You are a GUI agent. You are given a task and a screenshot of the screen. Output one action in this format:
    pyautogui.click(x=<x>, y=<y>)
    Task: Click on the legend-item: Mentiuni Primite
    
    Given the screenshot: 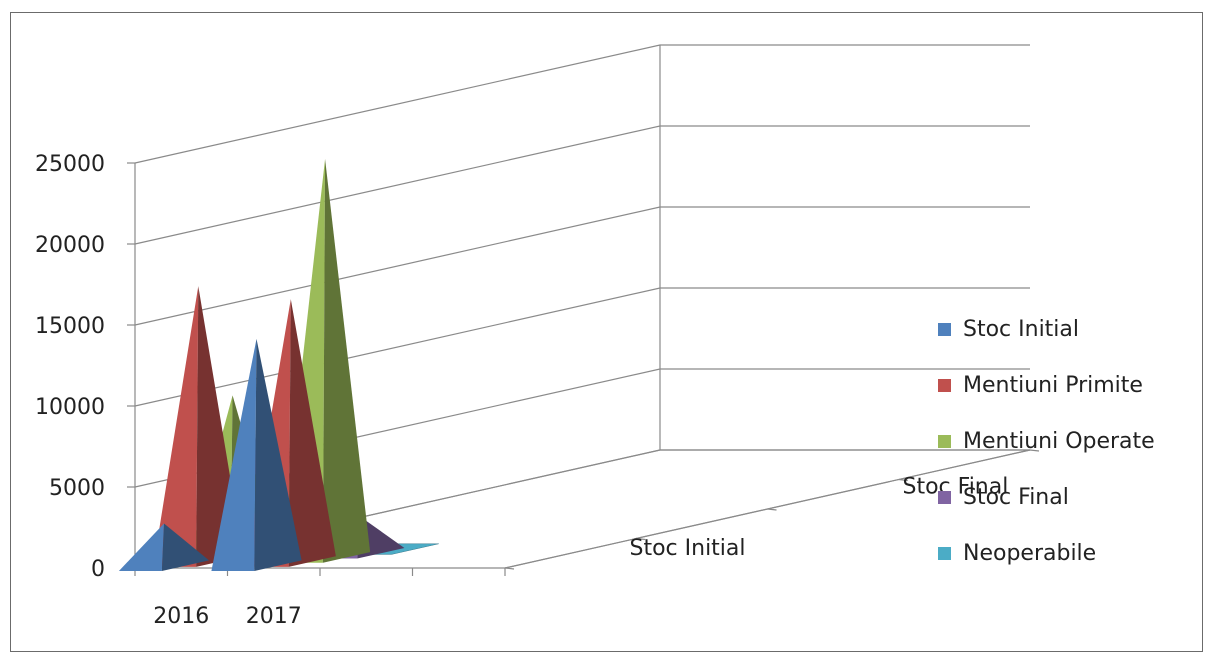 What is the action you would take?
    pyautogui.click(x=1040, y=385)
    